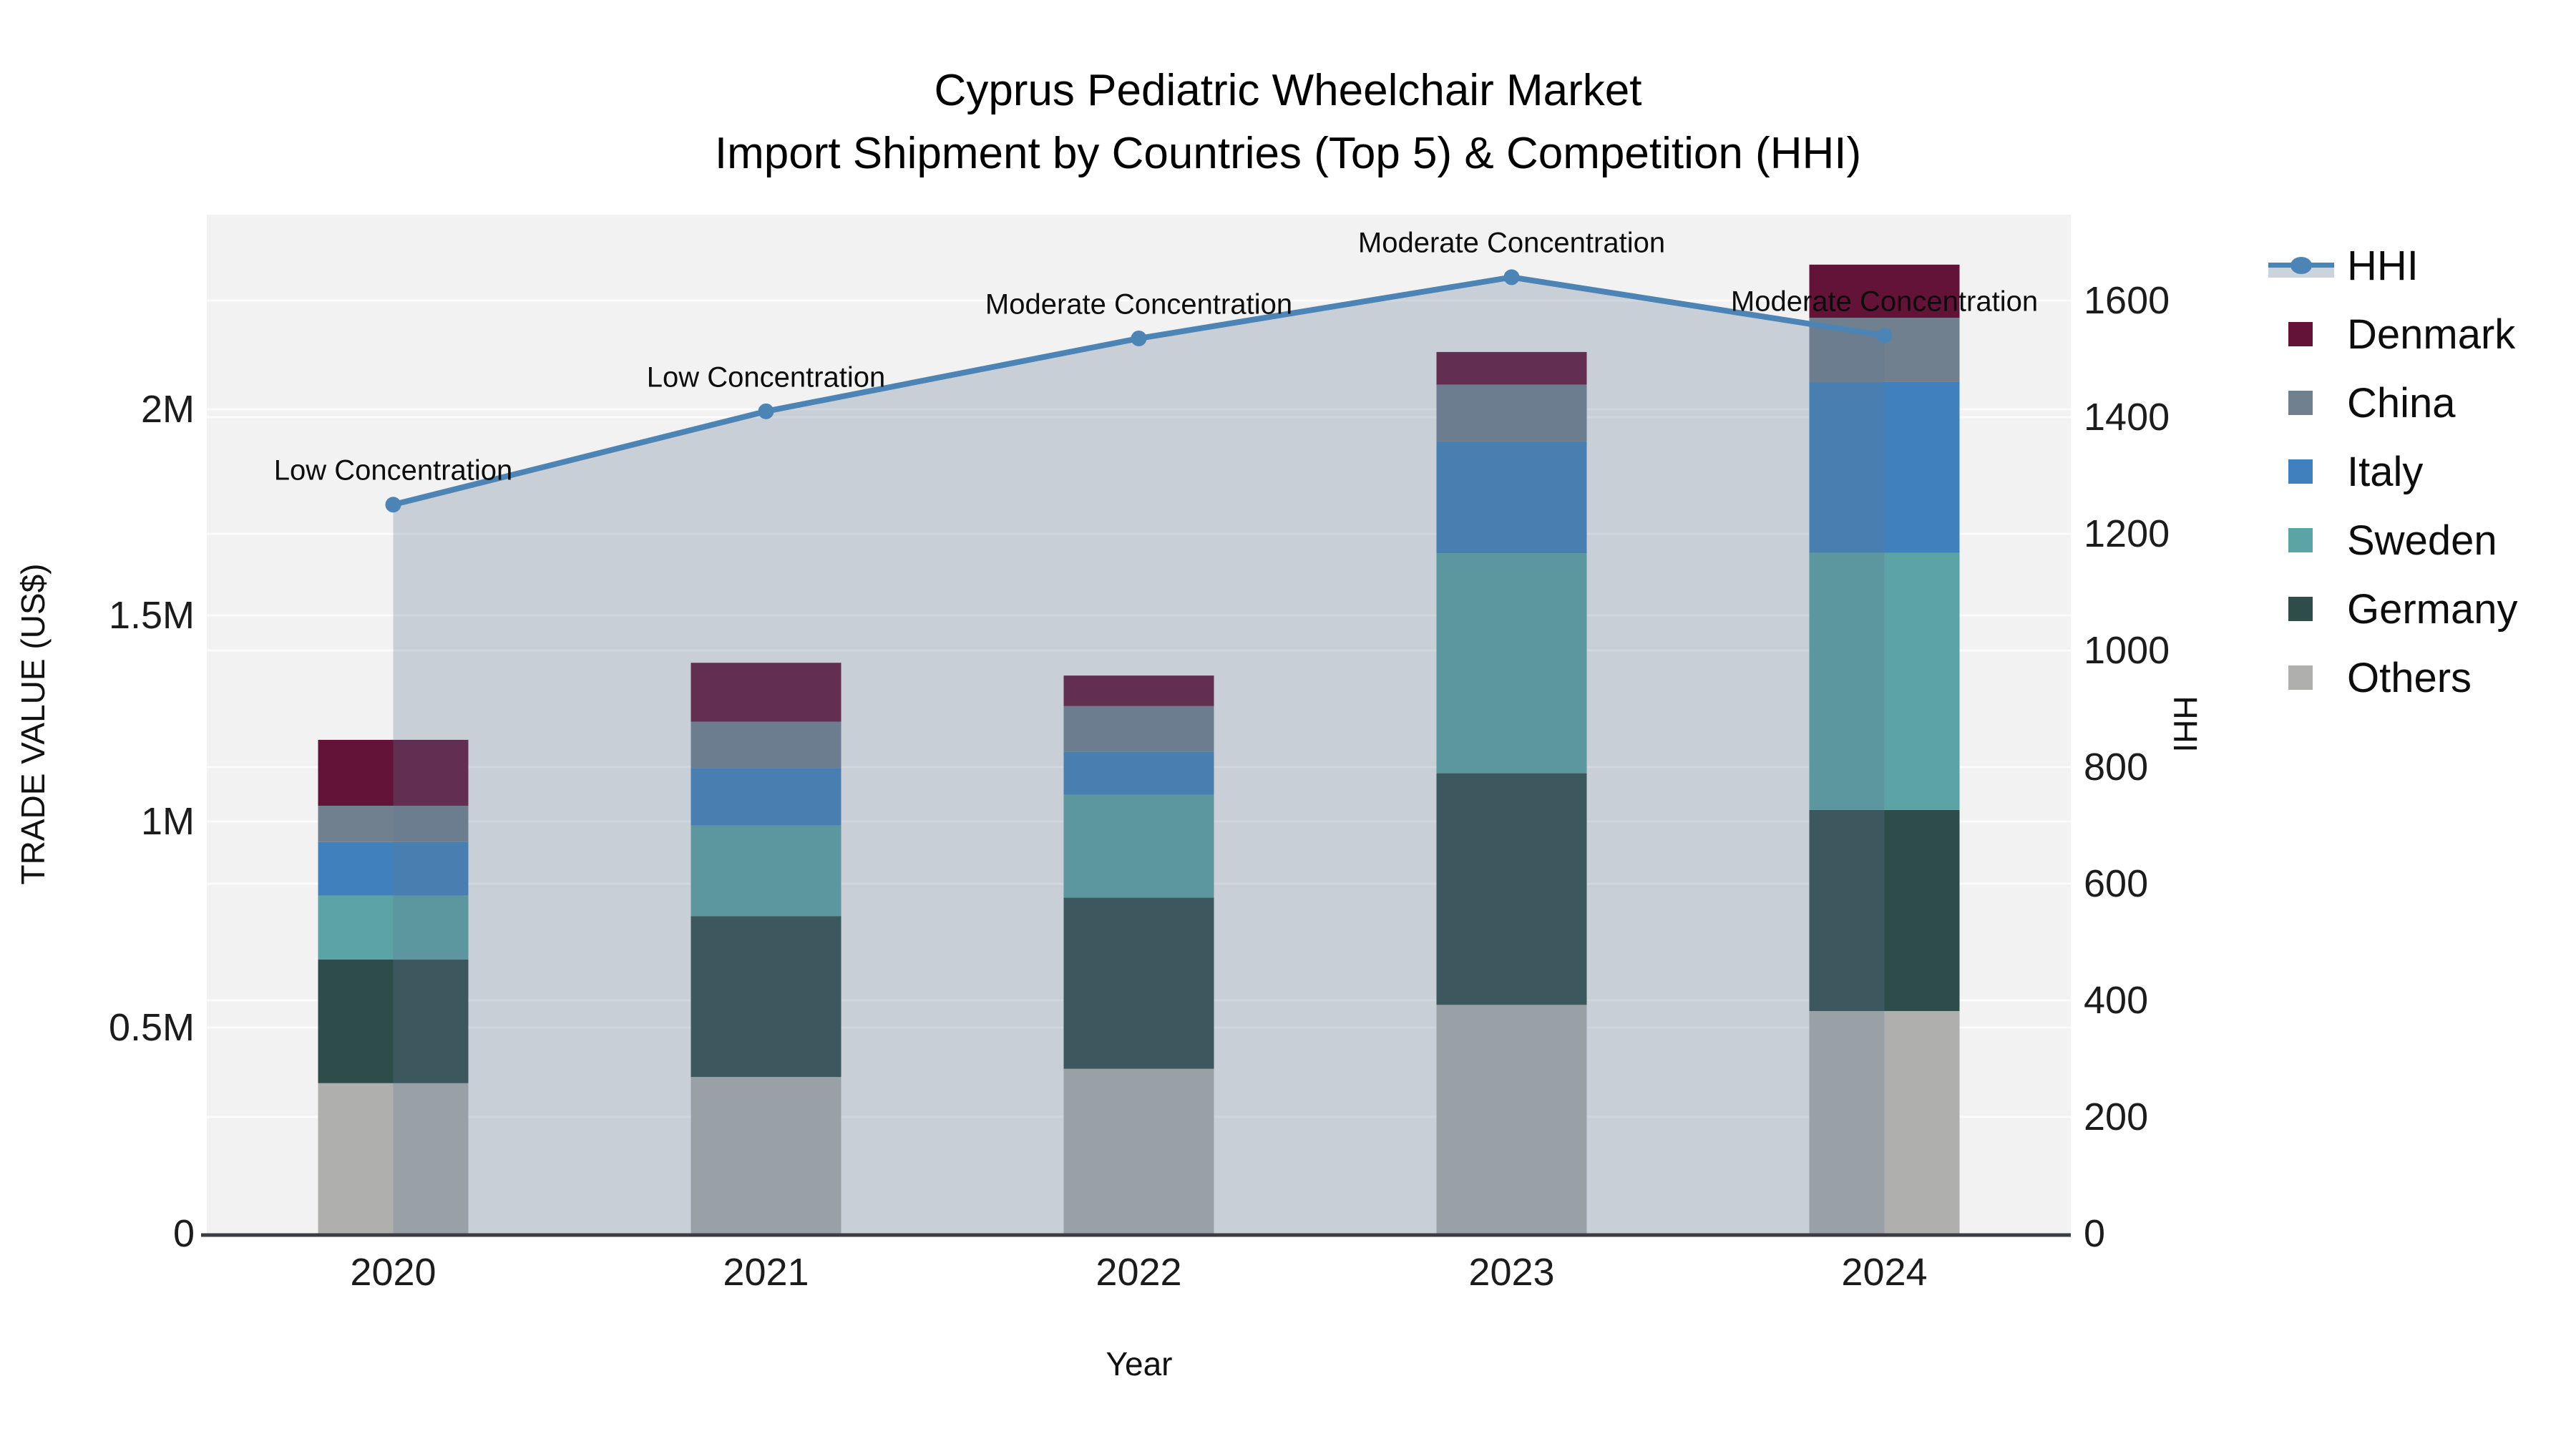 This screenshot has width=2576, height=1449. Describe the element at coordinates (2300, 471) in the screenshot. I see `italy-swatch-icon` at that location.